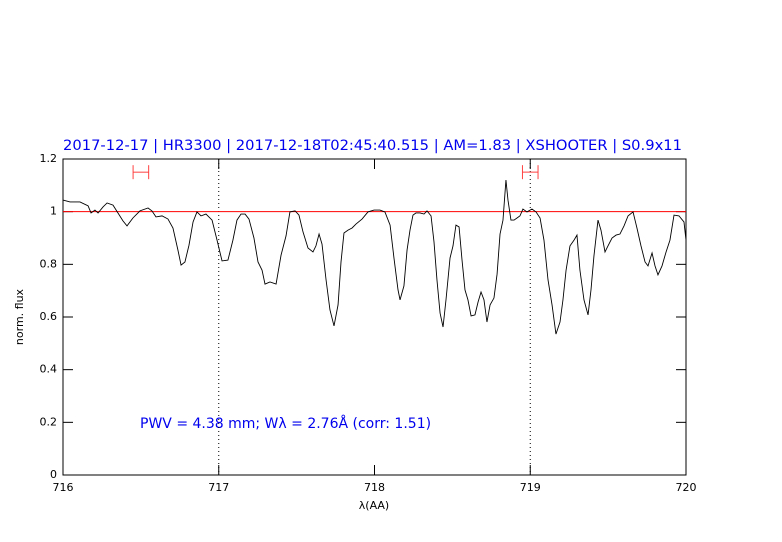 The image size is (782, 542). What do you see at coordinates (53, 474) in the screenshot?
I see `y-tick-label: 0` at bounding box center [53, 474].